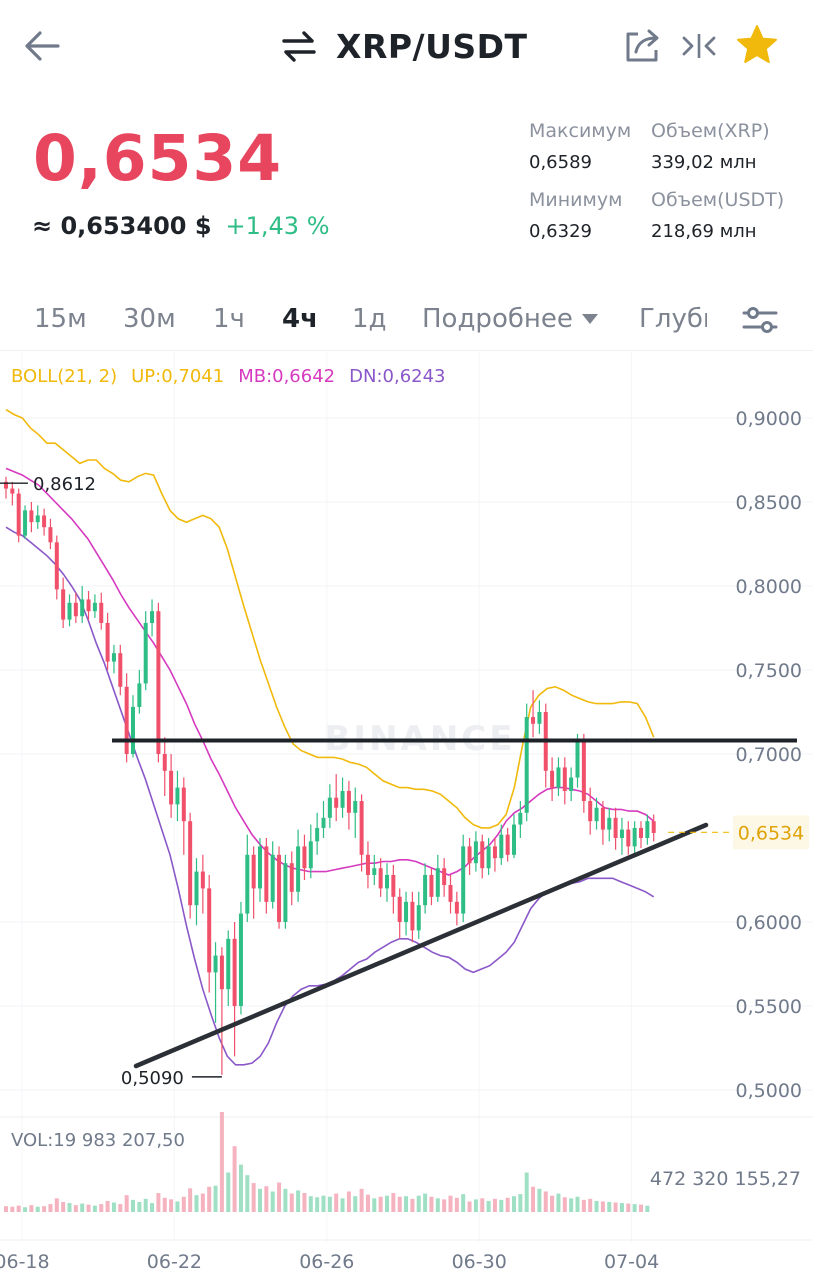 This screenshot has height=1280, width=813. What do you see at coordinates (673, 319) in the screenshot?
I see `tab-depth: Глуби` at bounding box center [673, 319].